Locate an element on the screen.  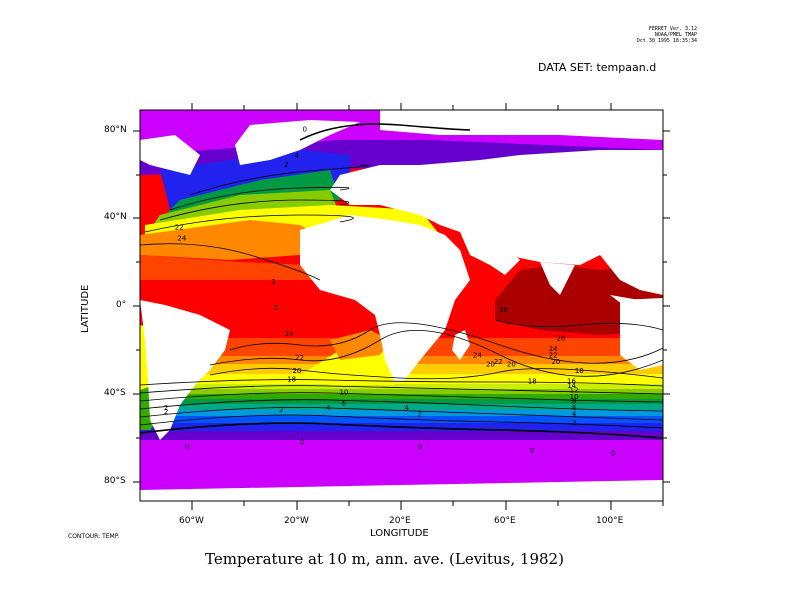
y-axis-label: LATITUDE is located at coordinates (85, 308).